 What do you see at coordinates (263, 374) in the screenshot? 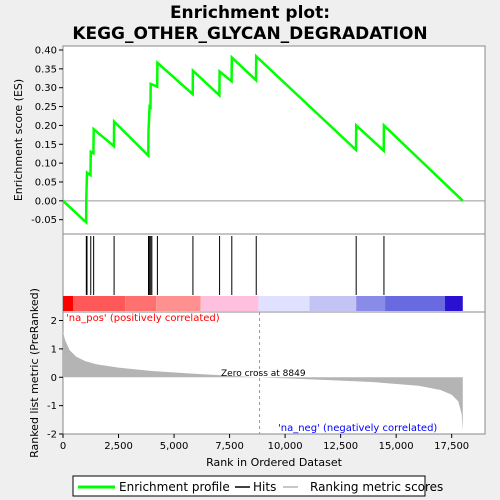
I see `zero-cross-label: Zero cross at 8849` at bounding box center [263, 374].